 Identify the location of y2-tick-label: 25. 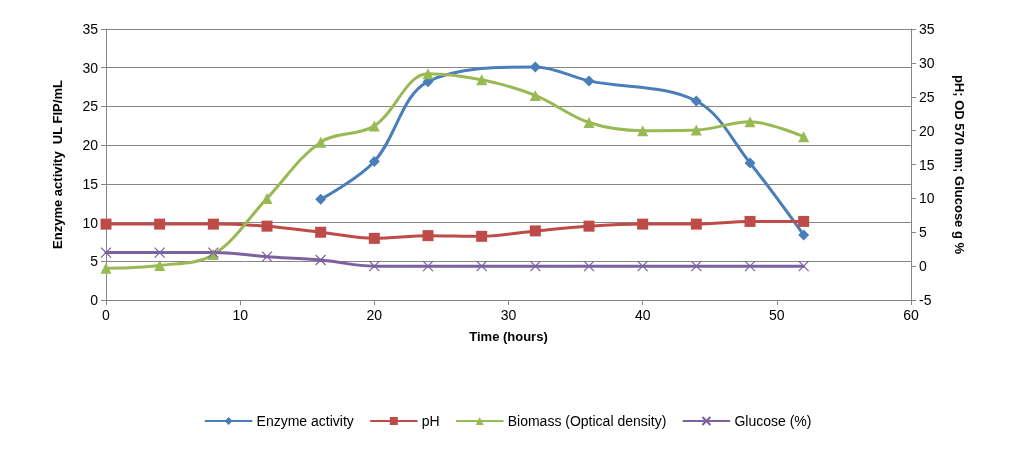
(927, 96).